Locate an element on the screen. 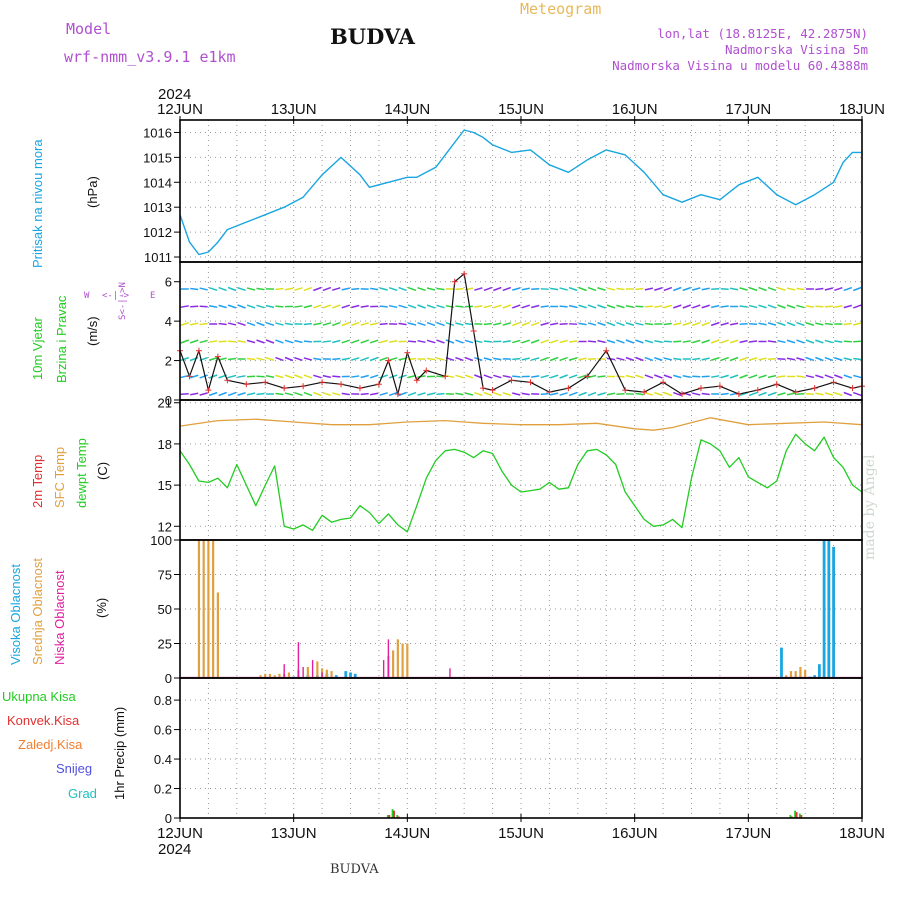 The image size is (900, 900). page-title: BUDVA is located at coordinates (372, 36).